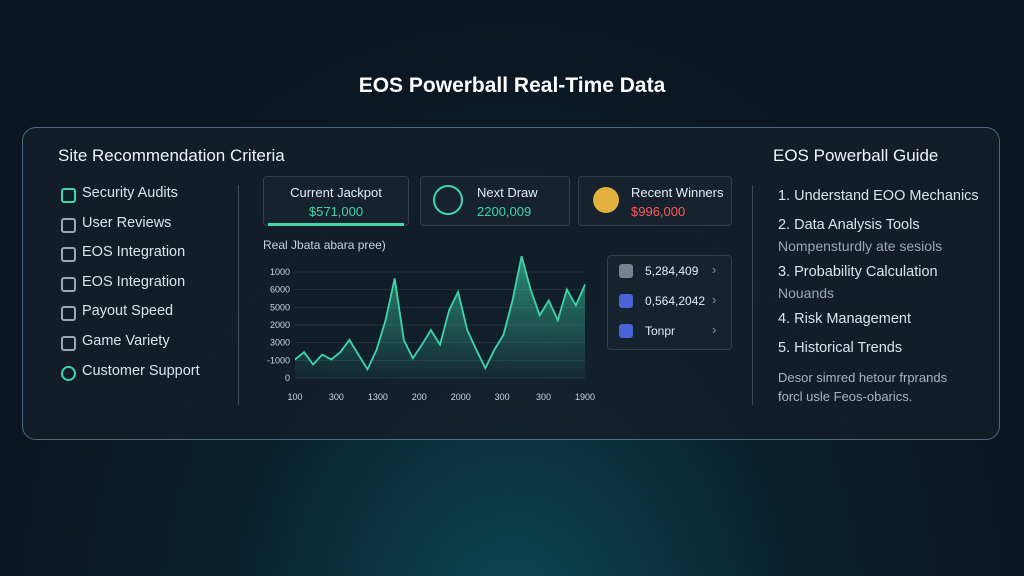  Describe the element at coordinates (126, 341) in the screenshot. I see `criteria-item: Game Variety` at that location.